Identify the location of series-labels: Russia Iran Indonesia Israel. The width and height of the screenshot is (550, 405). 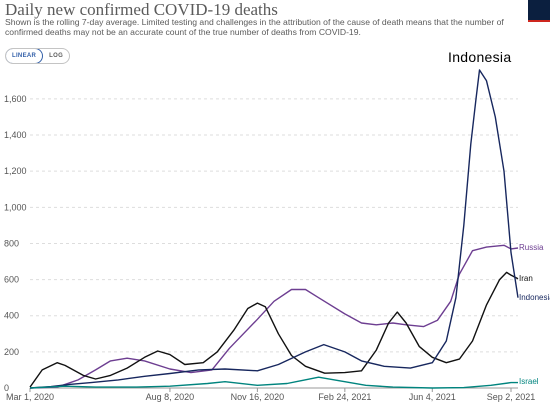
(534, 314).